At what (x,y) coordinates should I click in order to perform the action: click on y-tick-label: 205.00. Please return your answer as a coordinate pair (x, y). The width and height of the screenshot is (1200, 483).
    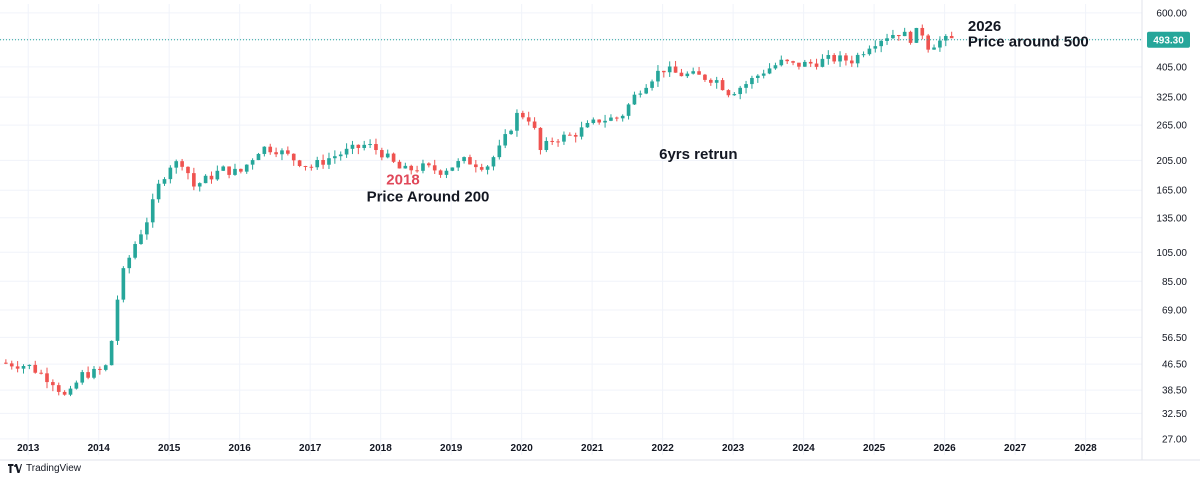
    Looking at the image, I should click on (1171, 161).